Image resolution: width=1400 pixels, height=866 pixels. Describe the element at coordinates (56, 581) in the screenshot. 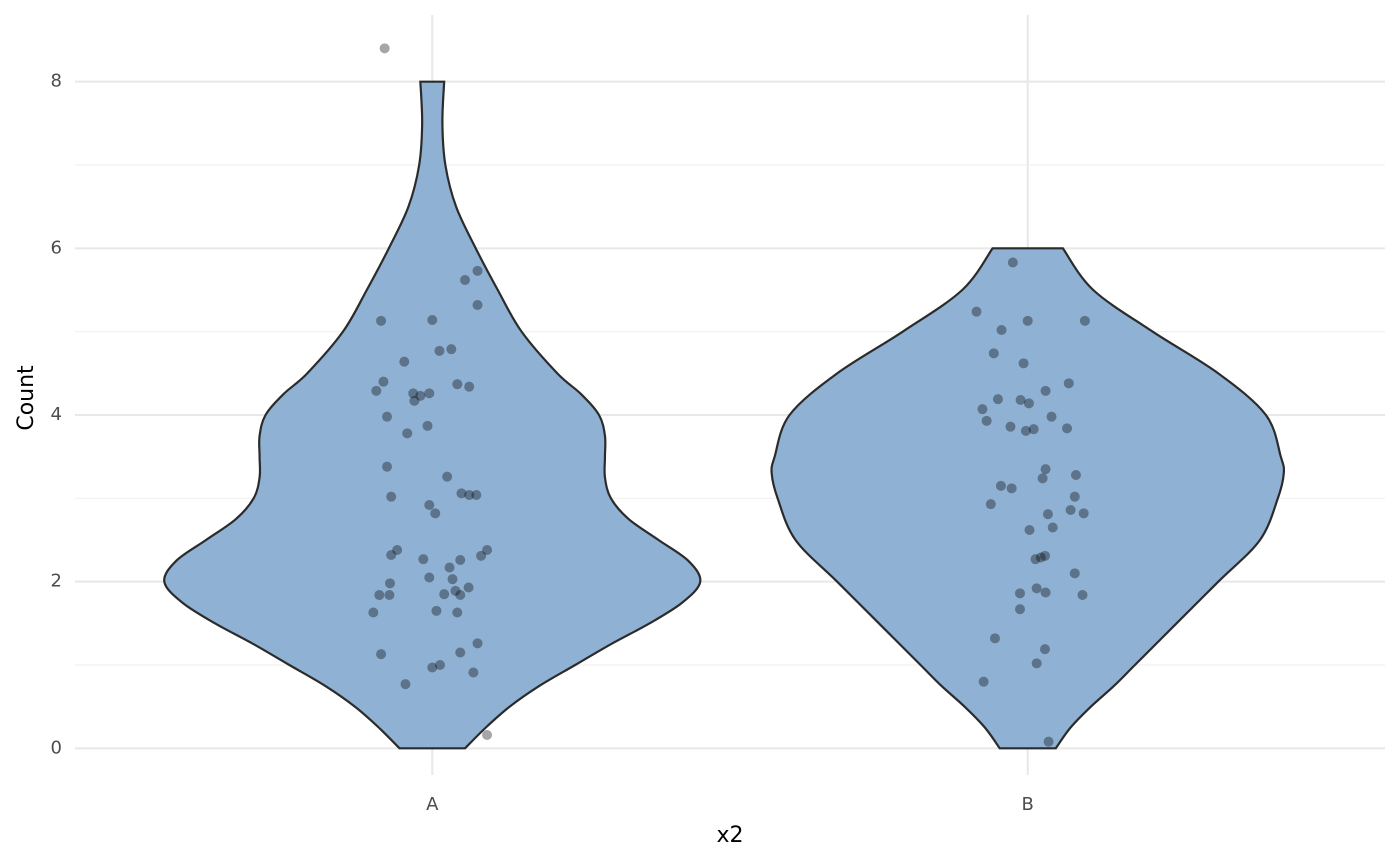

I see `y-tick-label: 2` at that location.